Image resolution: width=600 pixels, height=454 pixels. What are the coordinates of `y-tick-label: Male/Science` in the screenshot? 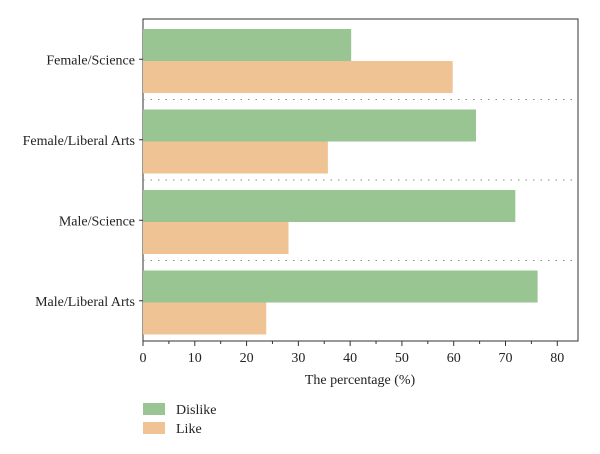 It's located at (97, 221).